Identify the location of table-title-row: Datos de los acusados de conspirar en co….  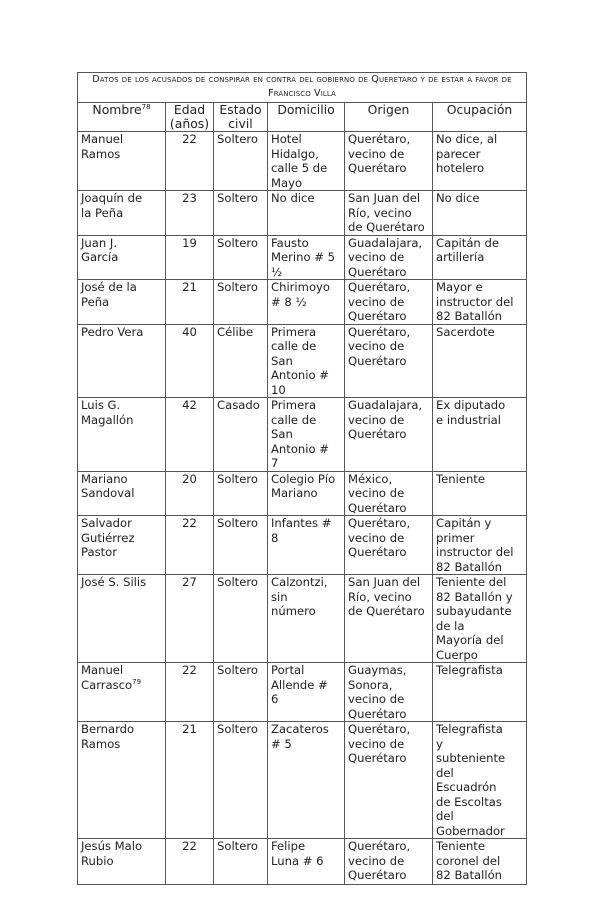
(302, 87).